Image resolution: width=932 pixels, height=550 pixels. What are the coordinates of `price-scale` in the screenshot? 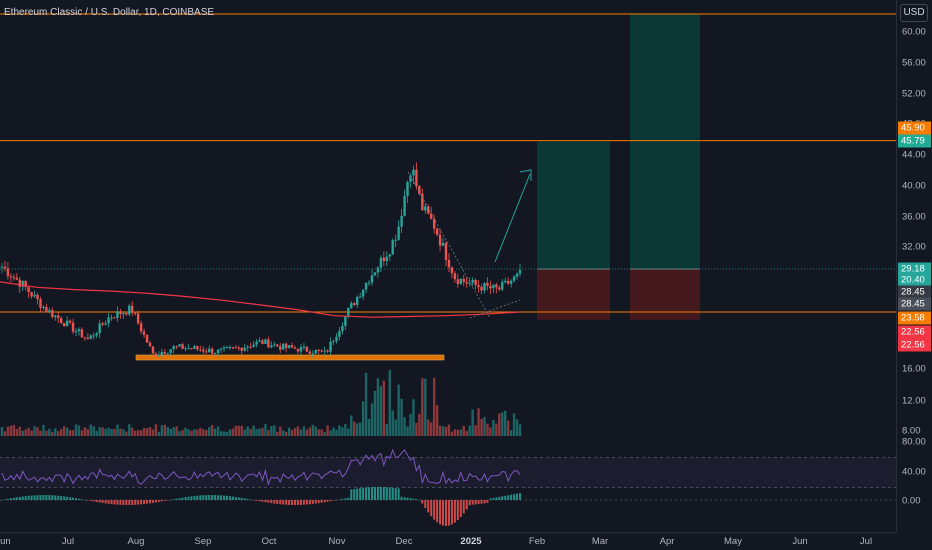 It's located at (914, 266).